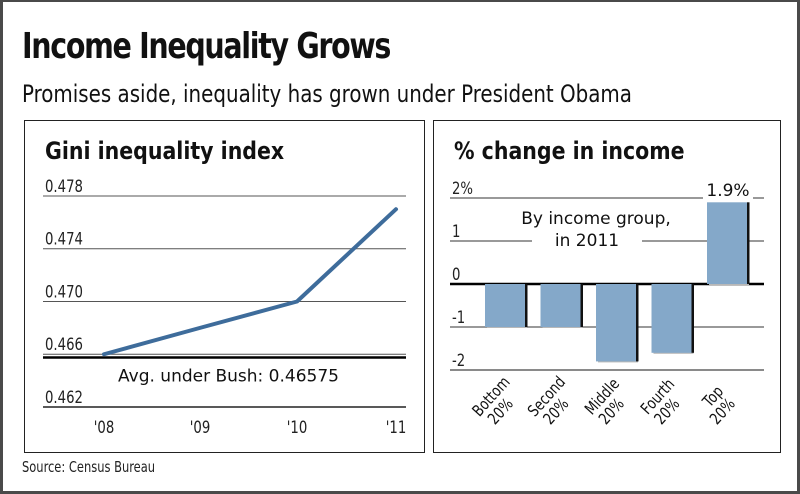 The image size is (800, 494). What do you see at coordinates (596, 219) in the screenshot?
I see `annotation-line-1: By income group,` at bounding box center [596, 219].